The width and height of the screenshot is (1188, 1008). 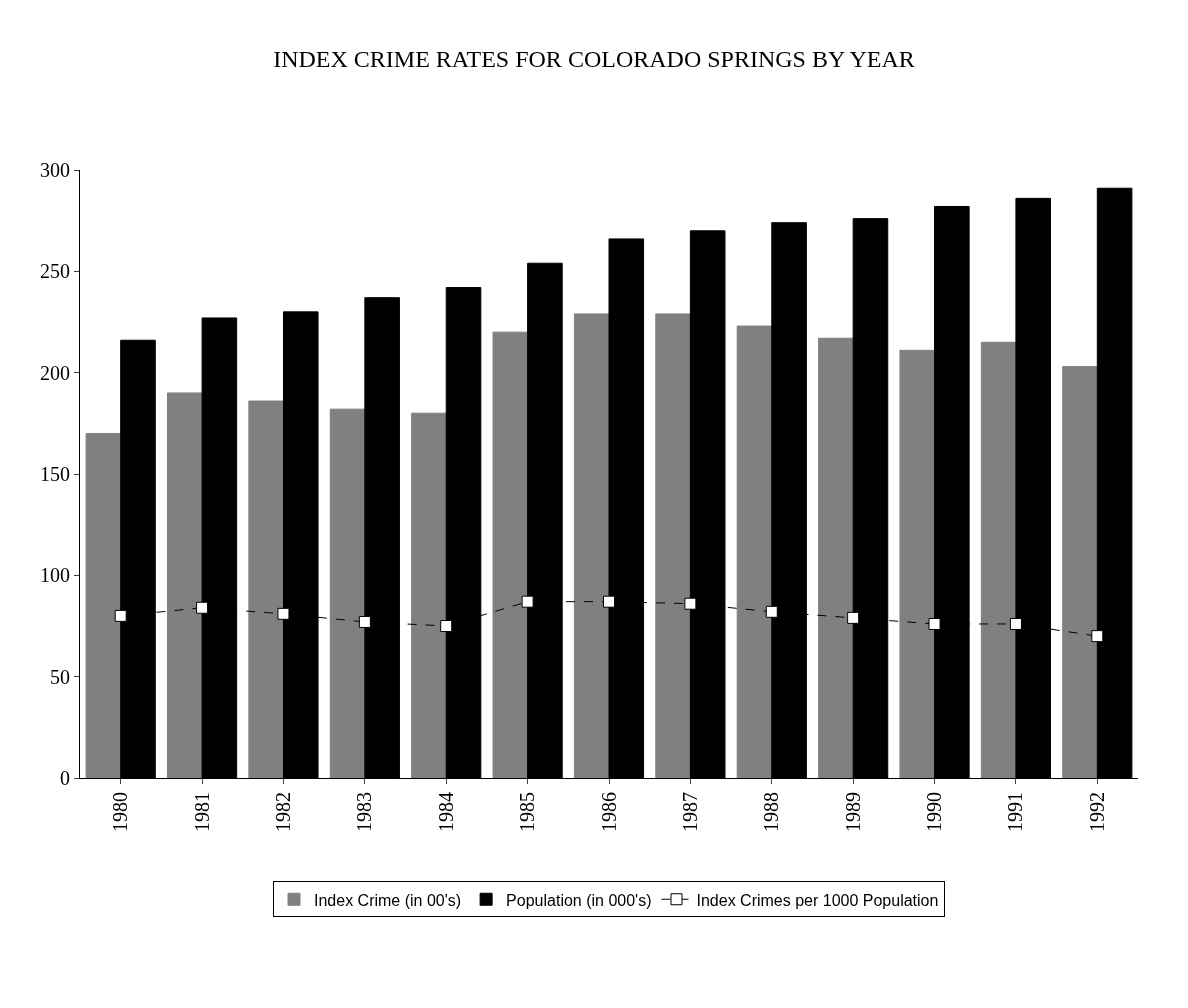 What do you see at coordinates (1096, 812) in the screenshot?
I see `x-tick-label: 1992` at bounding box center [1096, 812].